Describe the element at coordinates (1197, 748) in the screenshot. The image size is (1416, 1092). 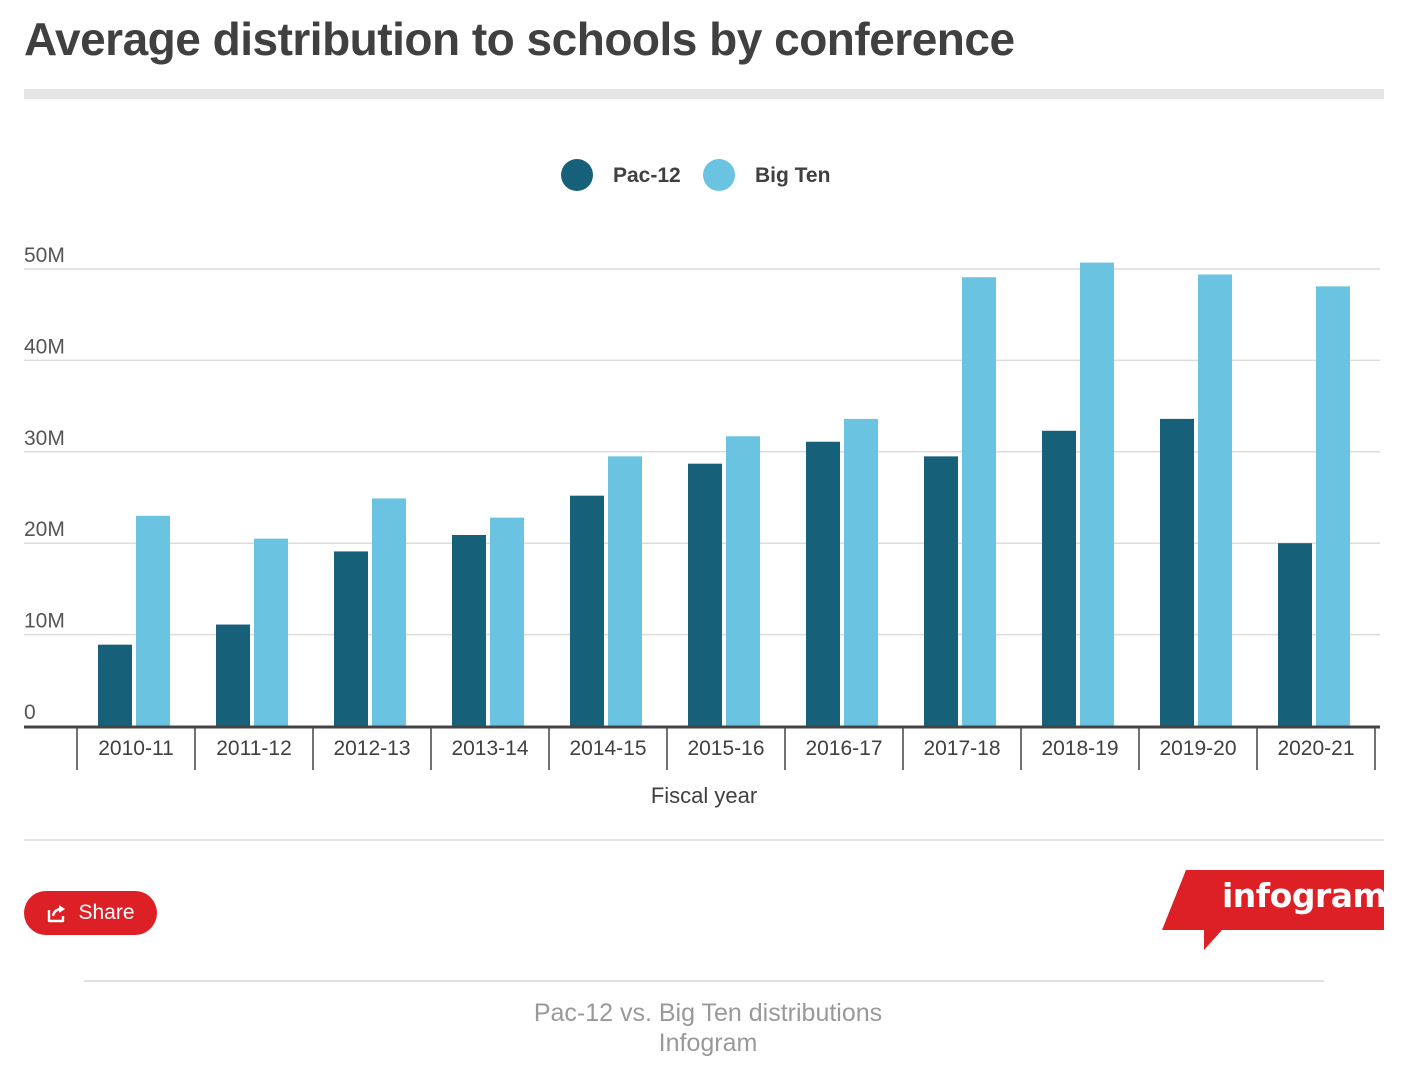
I see `x-tick-label-9: 2019-20` at that location.